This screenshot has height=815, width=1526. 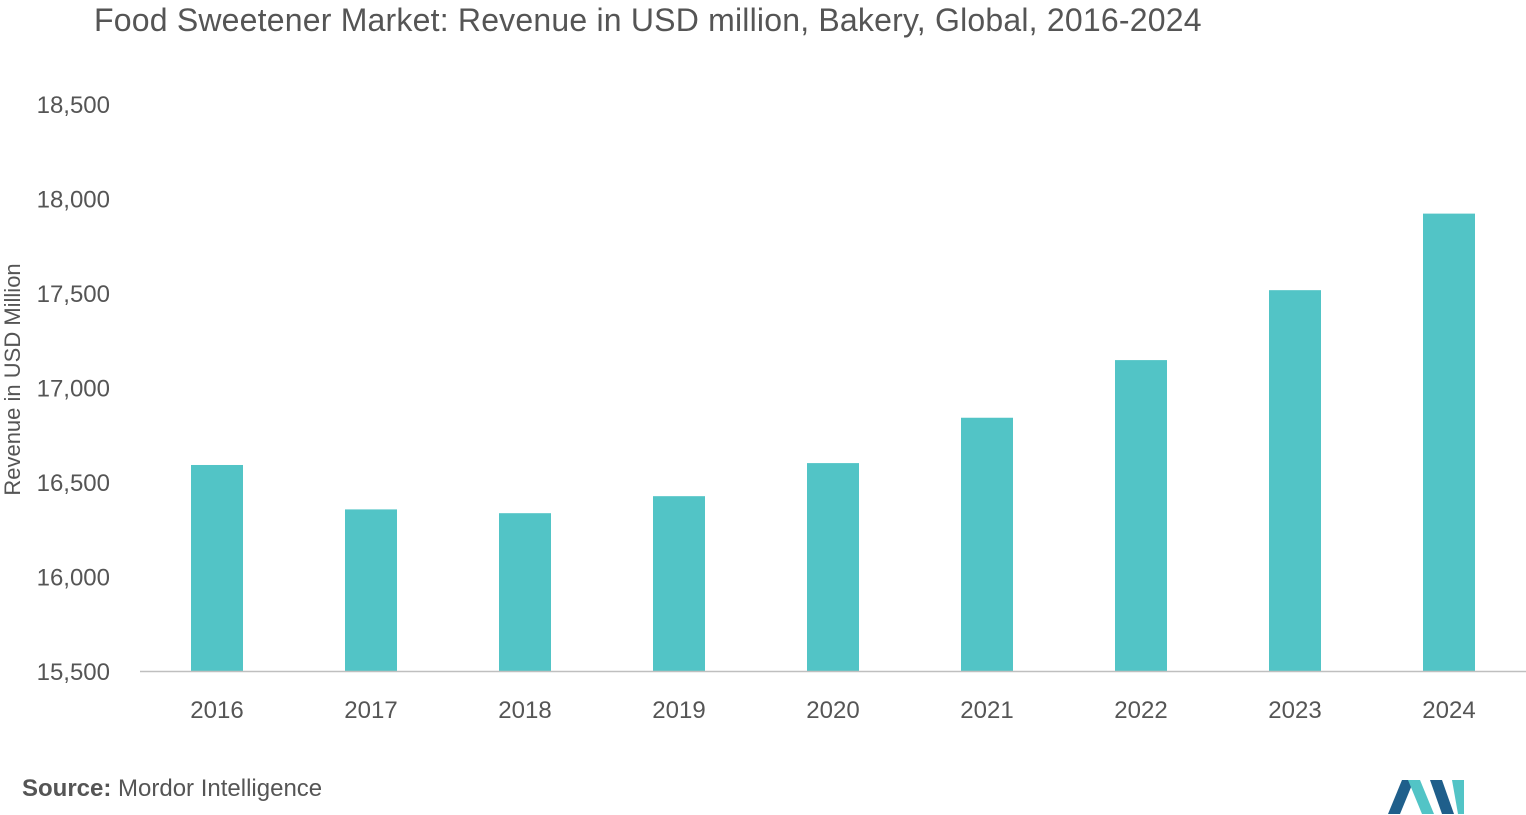 I want to click on bar-2023, so click(x=1295, y=480).